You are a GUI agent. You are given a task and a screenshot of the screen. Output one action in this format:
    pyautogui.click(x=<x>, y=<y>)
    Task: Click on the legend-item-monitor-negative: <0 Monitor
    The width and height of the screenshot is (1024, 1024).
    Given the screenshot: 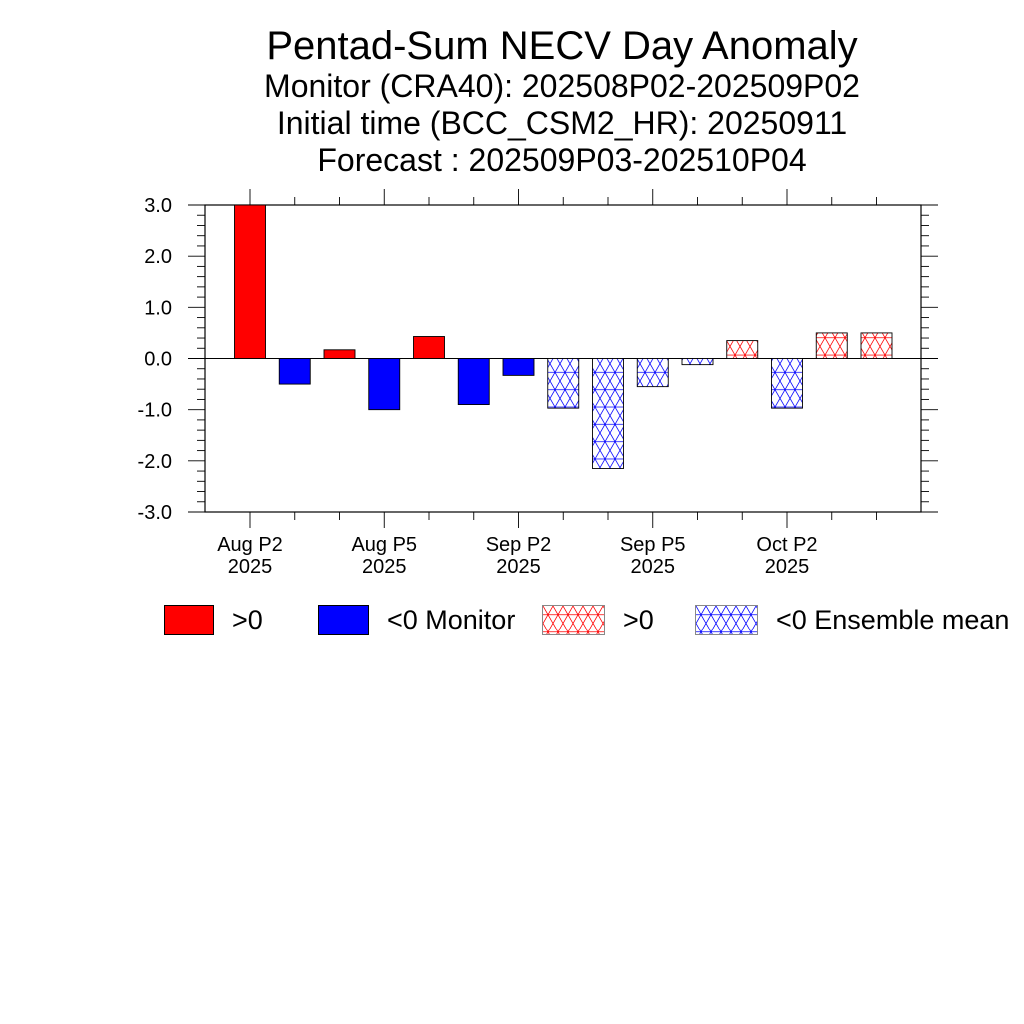 What is the action you would take?
    pyautogui.click(x=416, y=620)
    